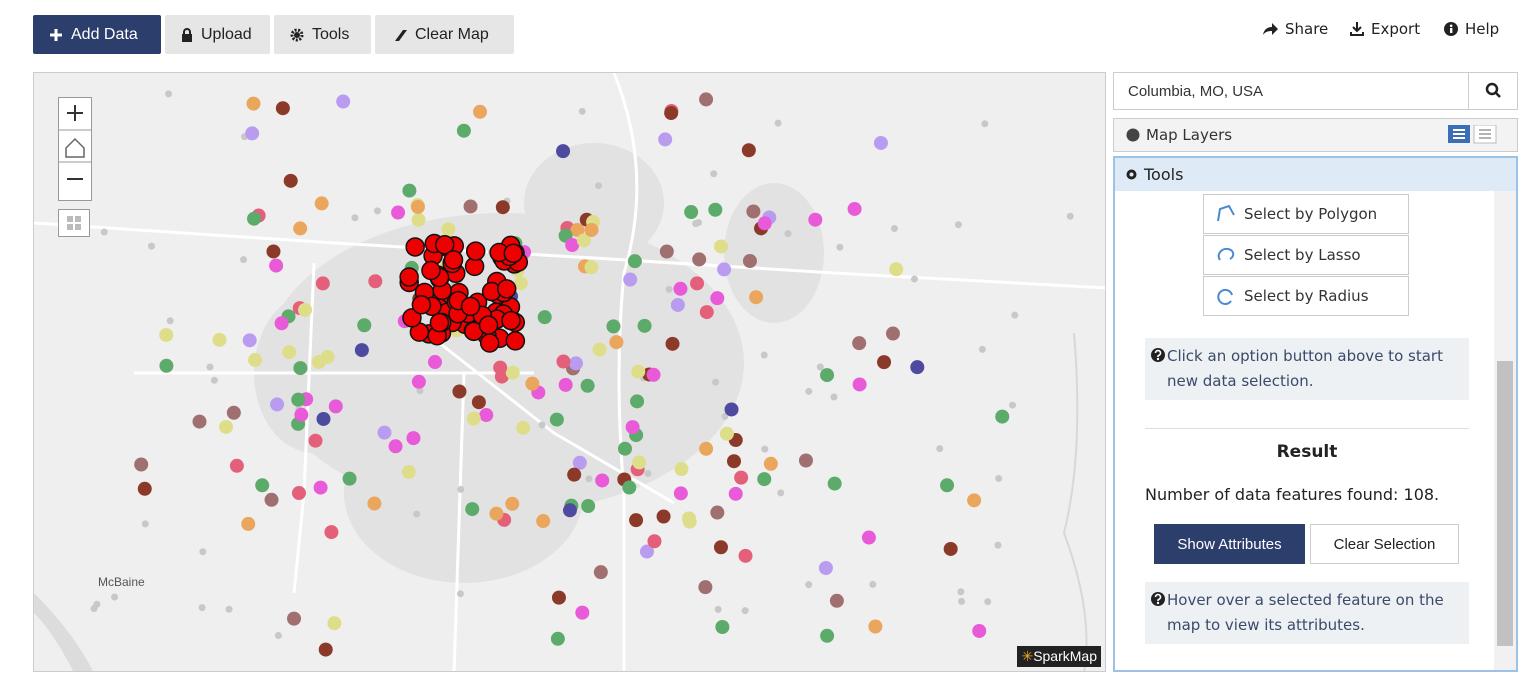  What do you see at coordinates (1385, 29) in the screenshot?
I see `export-link: Export` at bounding box center [1385, 29].